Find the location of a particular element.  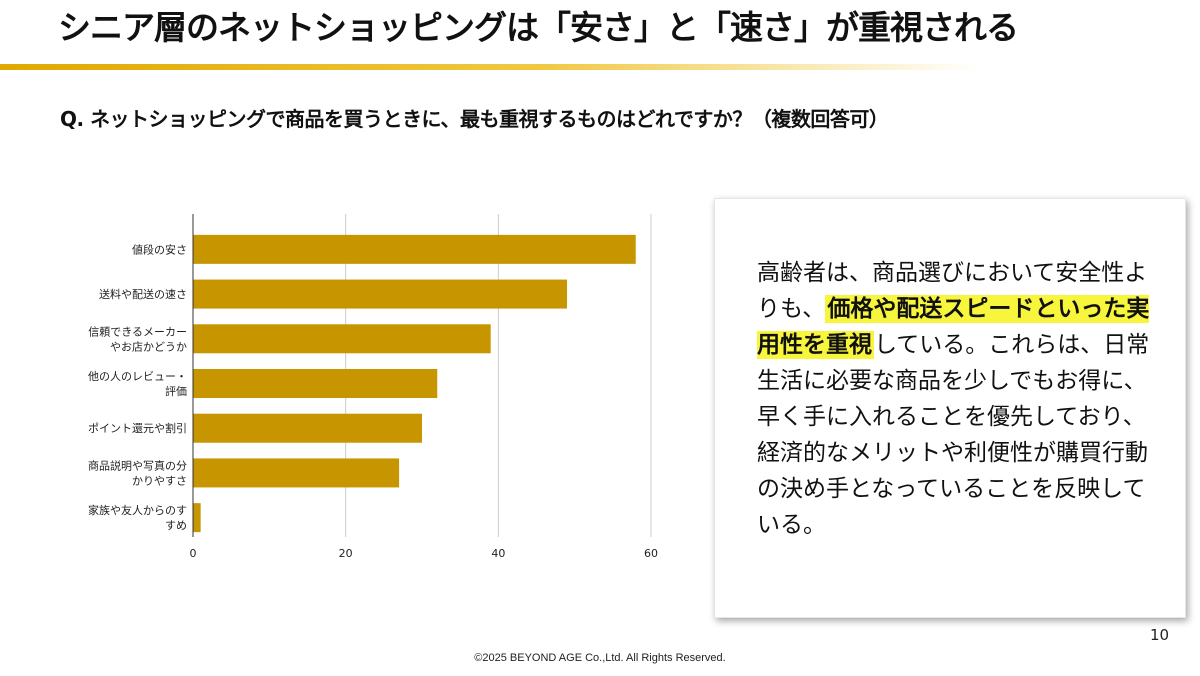

category-label-2-line1: やお店かどうか is located at coordinates (148, 346).